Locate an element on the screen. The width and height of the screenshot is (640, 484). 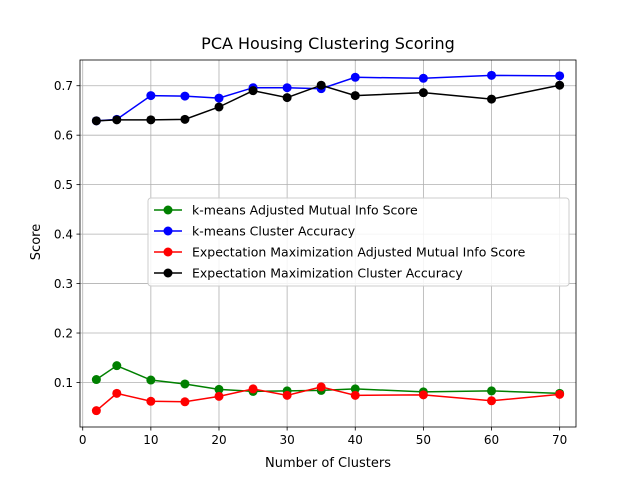
x-tick-label: 0 is located at coordinates (83, 440).